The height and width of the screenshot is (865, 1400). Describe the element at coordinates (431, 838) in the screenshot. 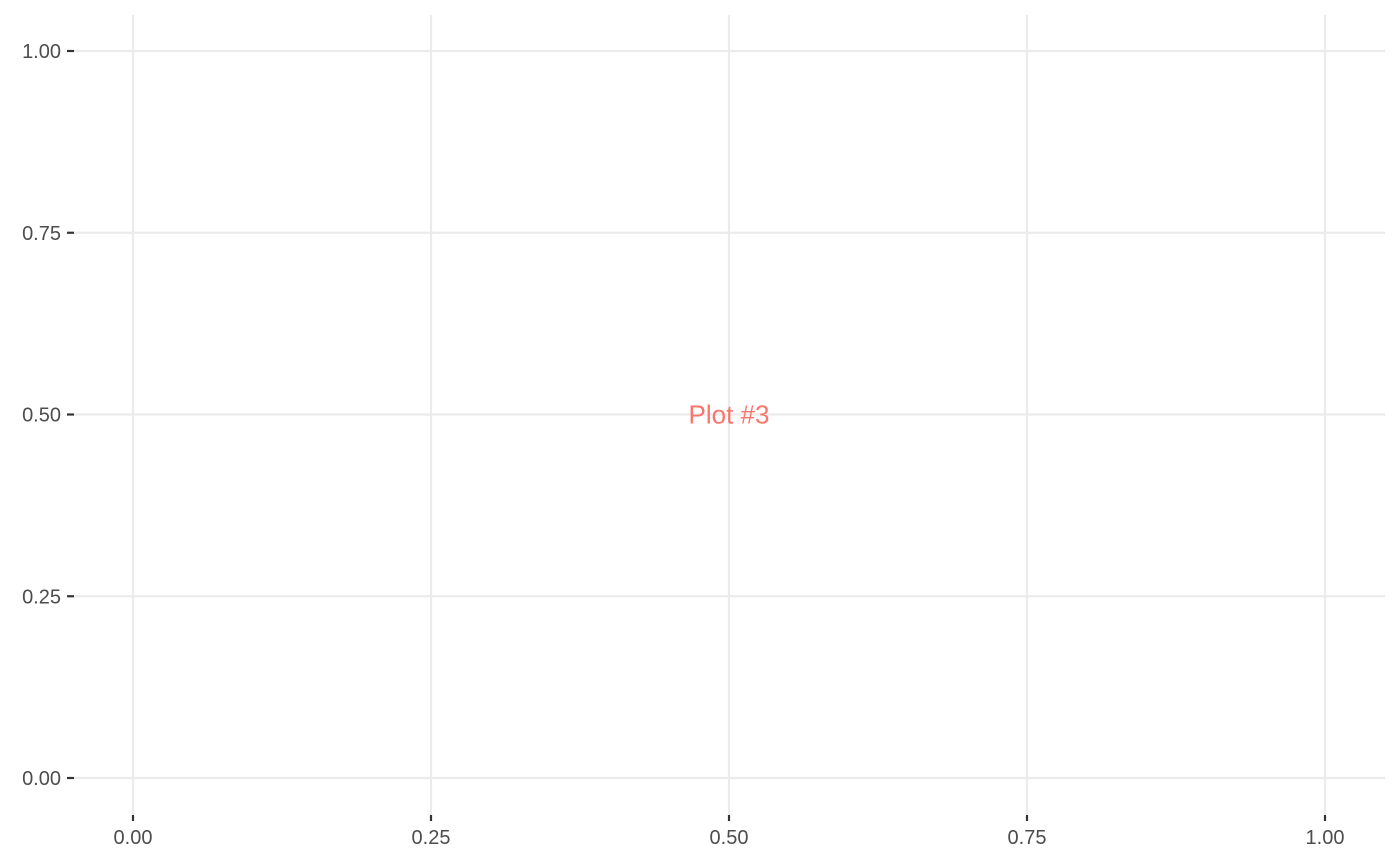

I see `x-tick-label: 0.25` at that location.